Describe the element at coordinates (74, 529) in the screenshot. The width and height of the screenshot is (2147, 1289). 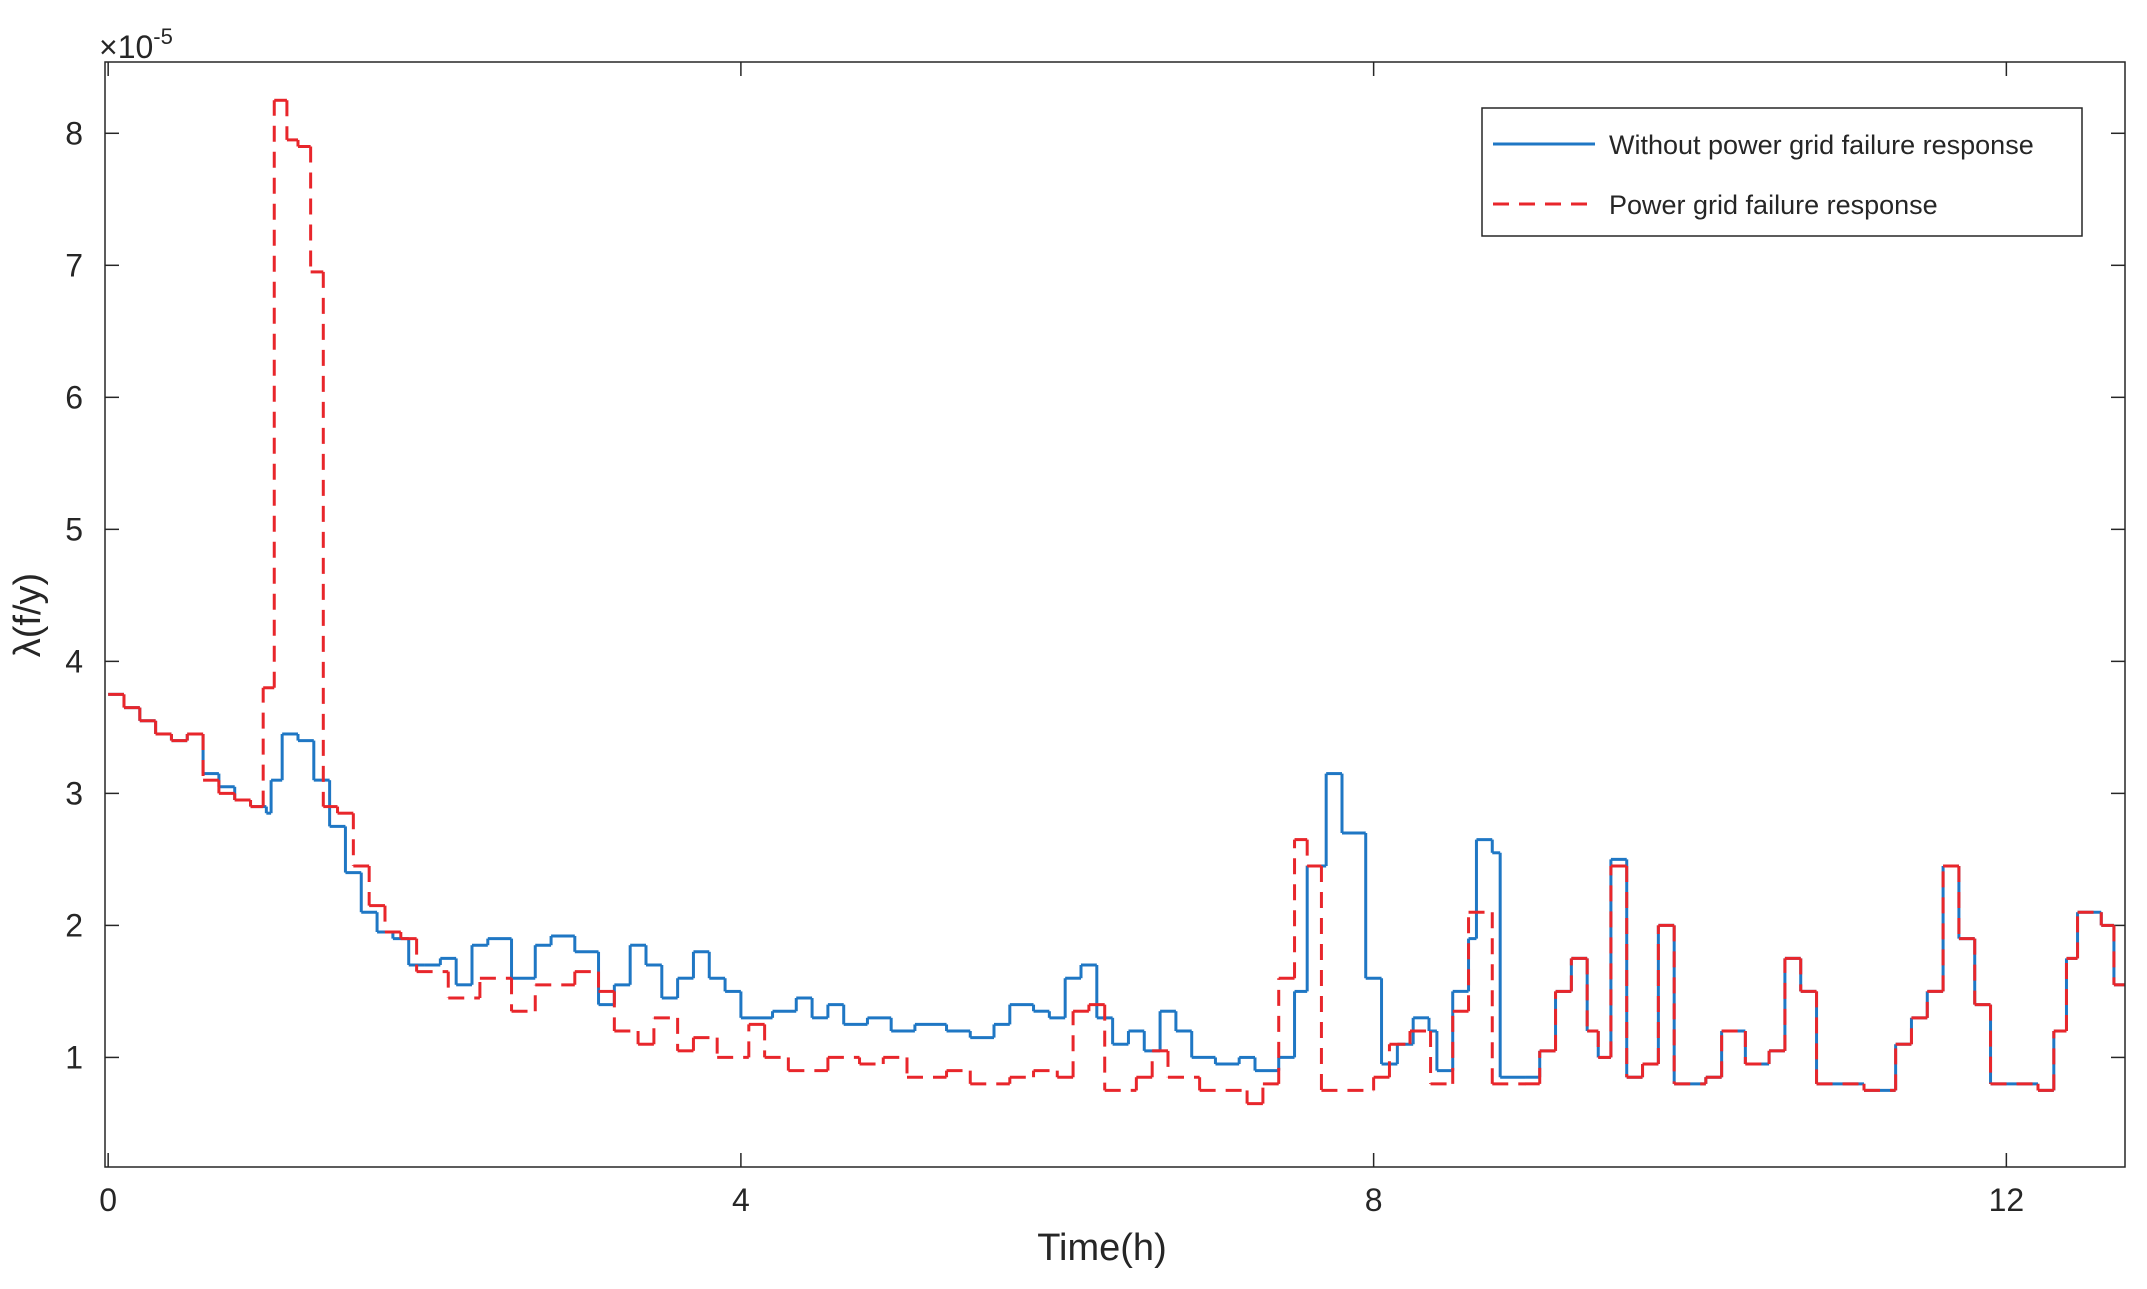
I see `y-tick-label: 5` at that location.